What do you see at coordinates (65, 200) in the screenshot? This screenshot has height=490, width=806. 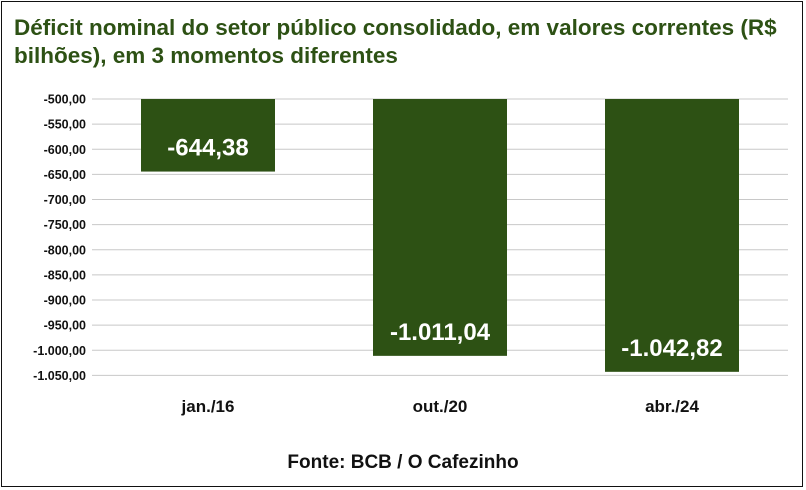 I see `y-tick-label: -700,00` at bounding box center [65, 200].